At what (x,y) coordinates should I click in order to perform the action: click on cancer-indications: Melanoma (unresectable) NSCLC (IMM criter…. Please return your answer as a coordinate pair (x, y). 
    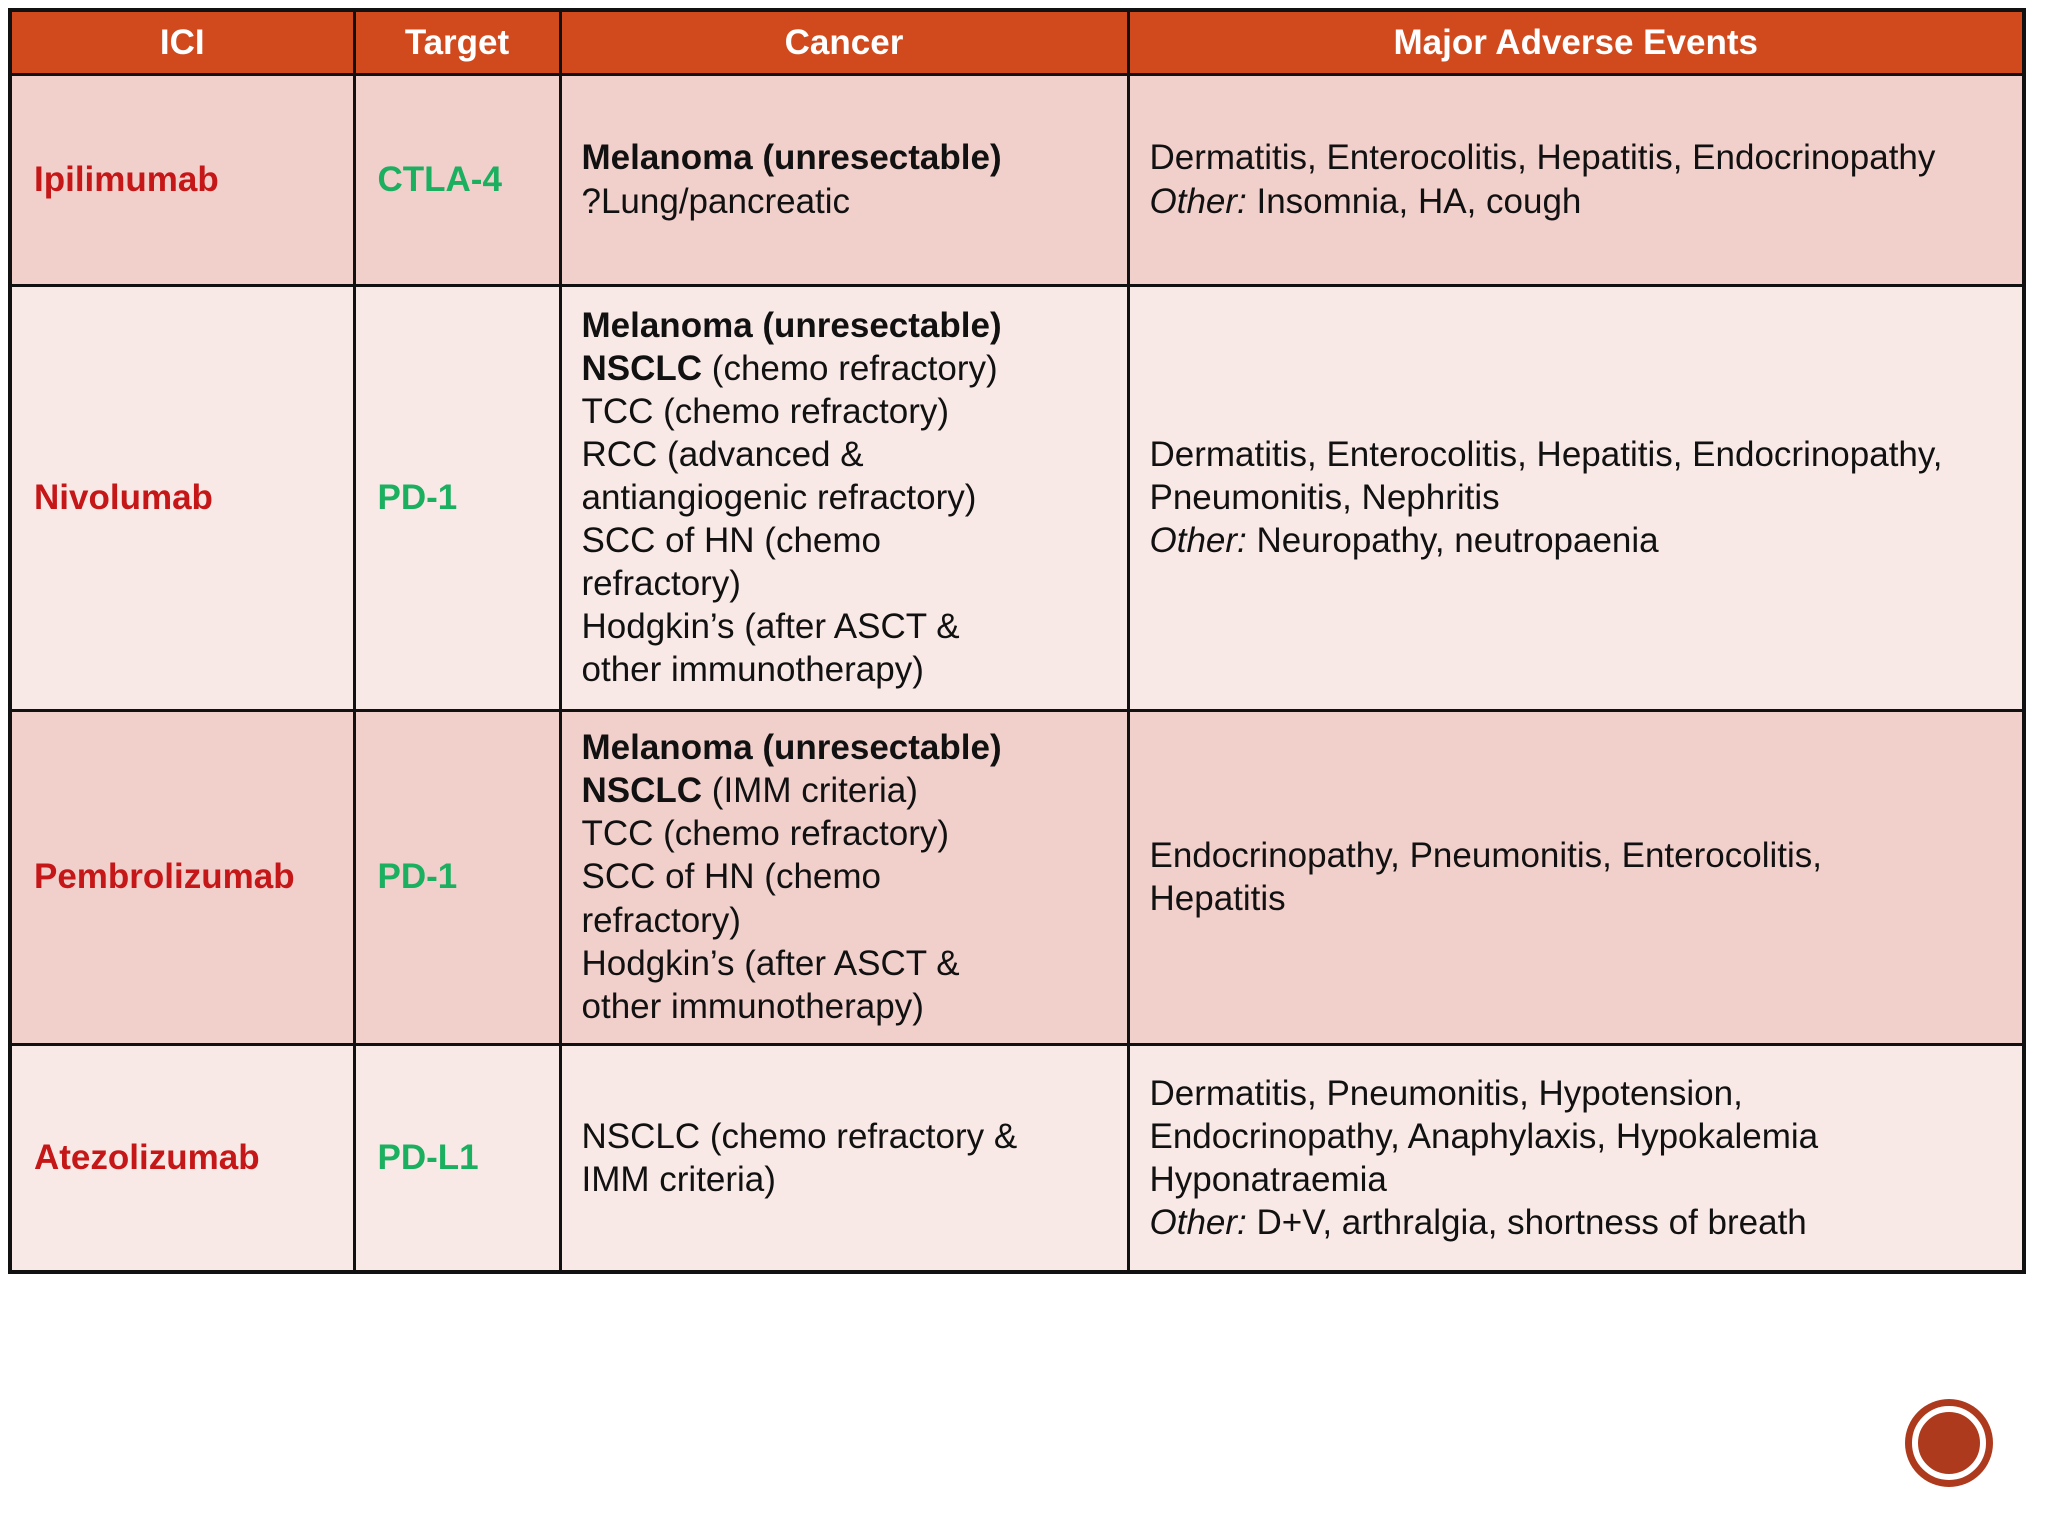
    Looking at the image, I should click on (844, 877).